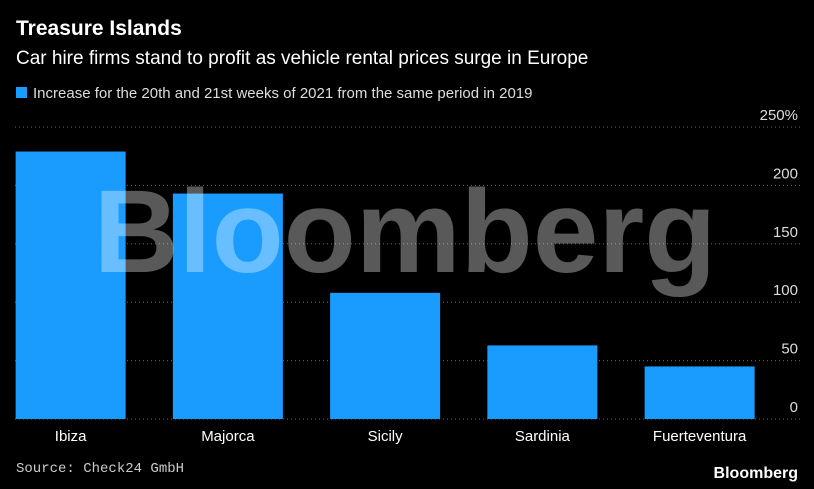 Image resolution: width=814 pixels, height=489 pixels. What do you see at coordinates (789, 349) in the screenshot?
I see `y-tick-label: 50` at bounding box center [789, 349].